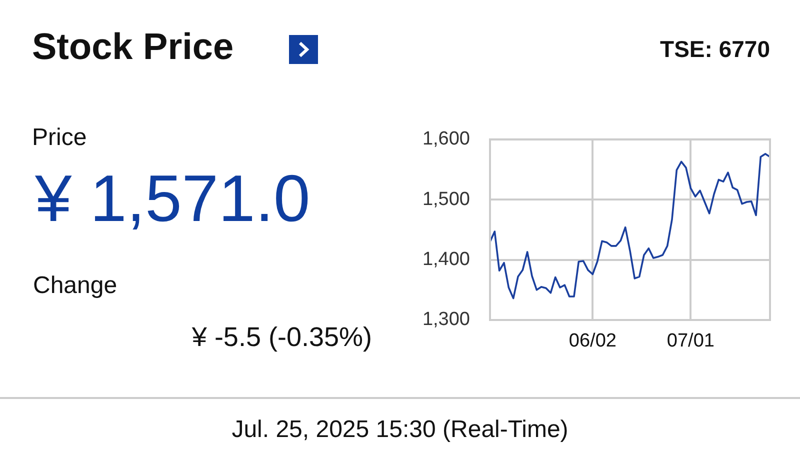 Image resolution: width=800 pixels, height=460 pixels. Describe the element at coordinates (446, 259) in the screenshot. I see `y-tick-label: 1,400` at that location.